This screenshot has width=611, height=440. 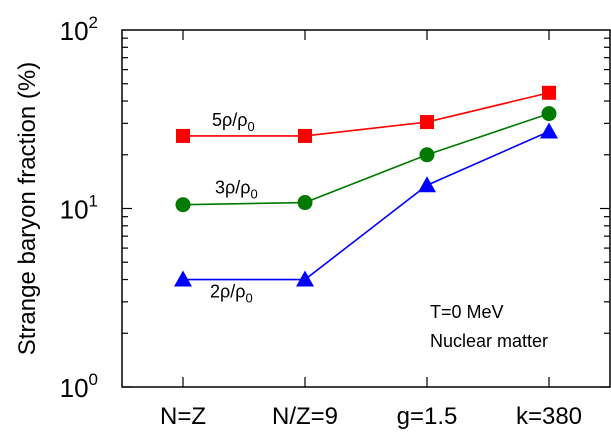 I want to click on series-label: 5ρ/ρ0, so click(x=233, y=122).